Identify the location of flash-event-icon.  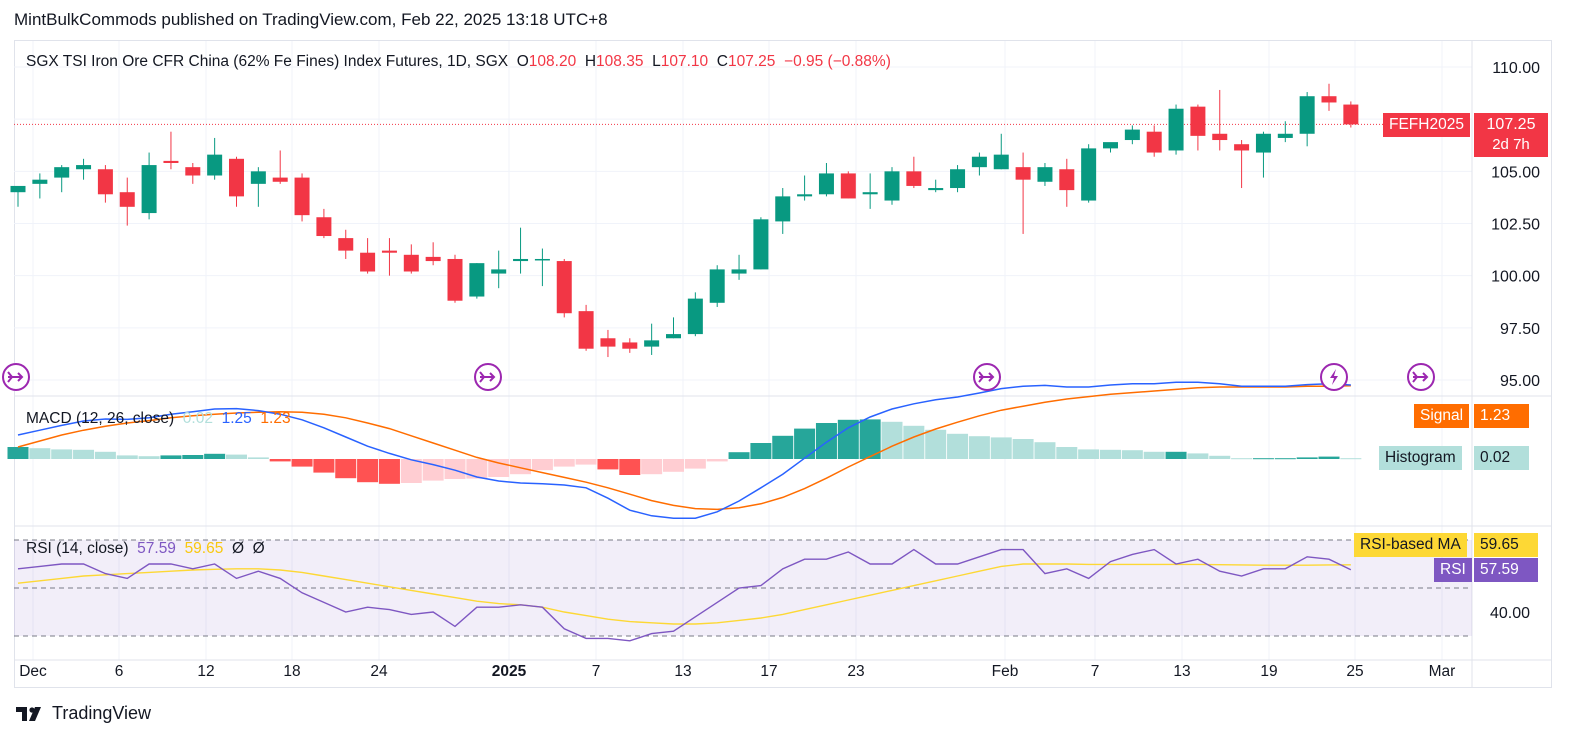
(1334, 377).